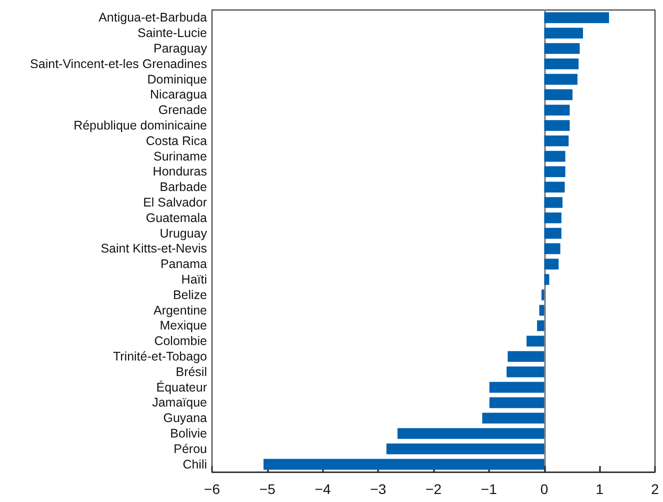 The height and width of the screenshot is (502, 663). I want to click on x-tick-label: −4, so click(322, 489).